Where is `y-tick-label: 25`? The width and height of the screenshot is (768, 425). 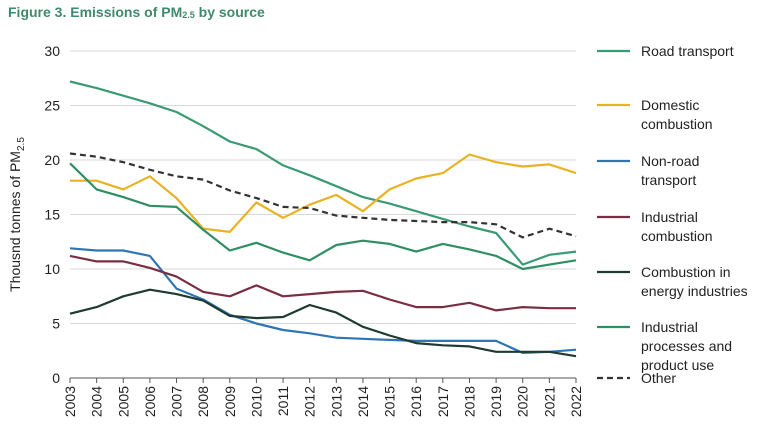
y-tick-label: 25 is located at coordinates (52, 106).